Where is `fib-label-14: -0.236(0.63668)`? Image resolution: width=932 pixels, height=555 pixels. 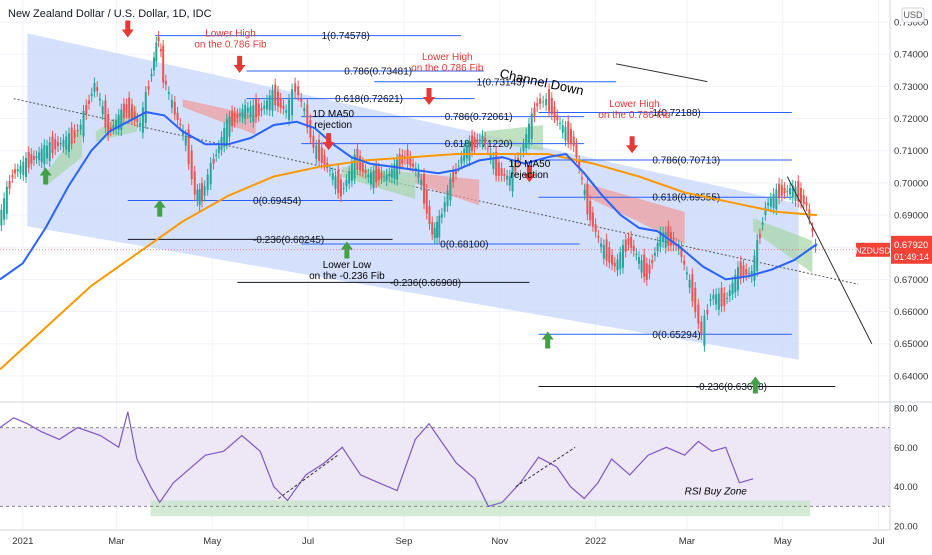
fib-label-14: -0.236(0.63668) is located at coordinates (731, 387).